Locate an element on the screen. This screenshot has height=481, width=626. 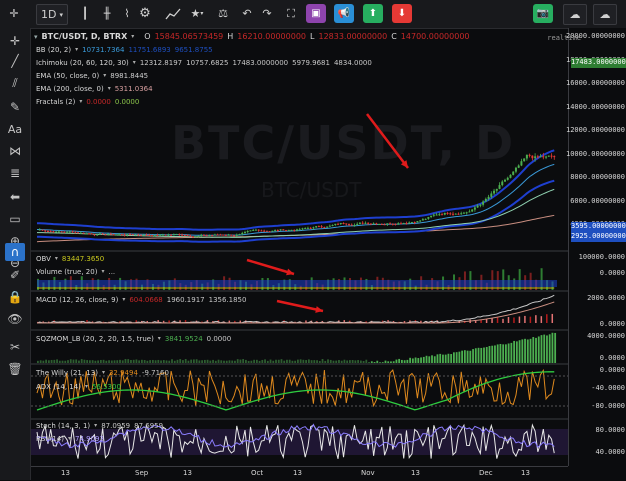
zoom-out-icon: ⊖ is located at coordinates (15, 263).